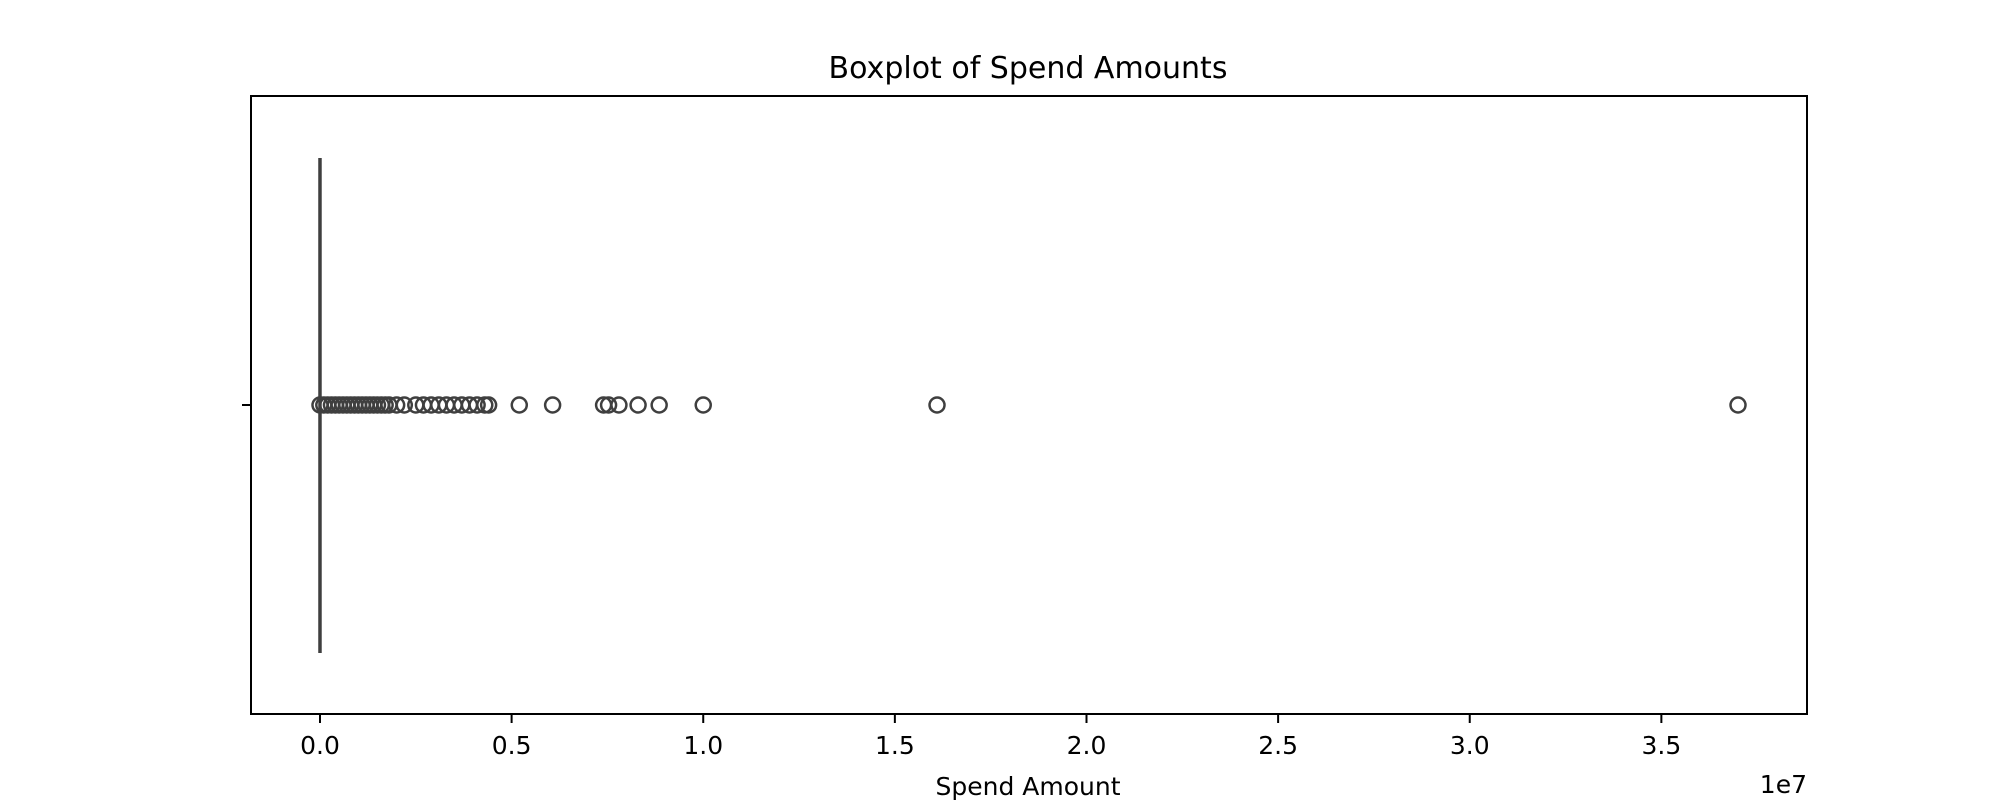 This screenshot has height=800, width=2000. I want to click on x-axis-ticks: 0.0 0.5 1.0 1.5 2.0 2.5 3.0 3.5, so click(990, 737).